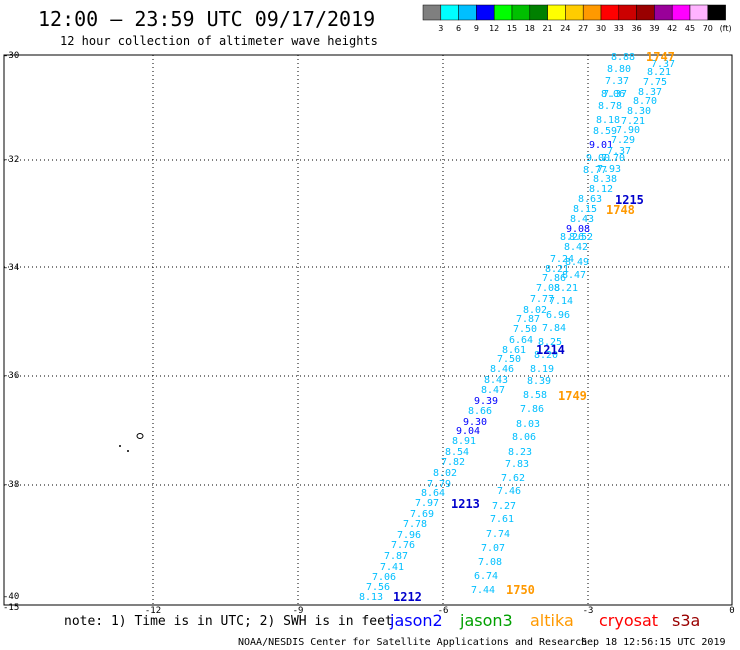  Describe the element at coordinates (458, 28) in the screenshot. I see `colorbar-label: 6` at that location.